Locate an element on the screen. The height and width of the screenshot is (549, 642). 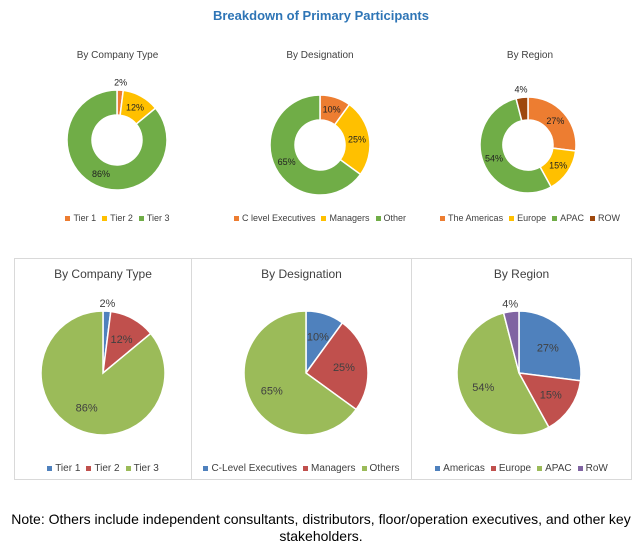
legend-item-row: RoW is located at coordinates (592, 468).